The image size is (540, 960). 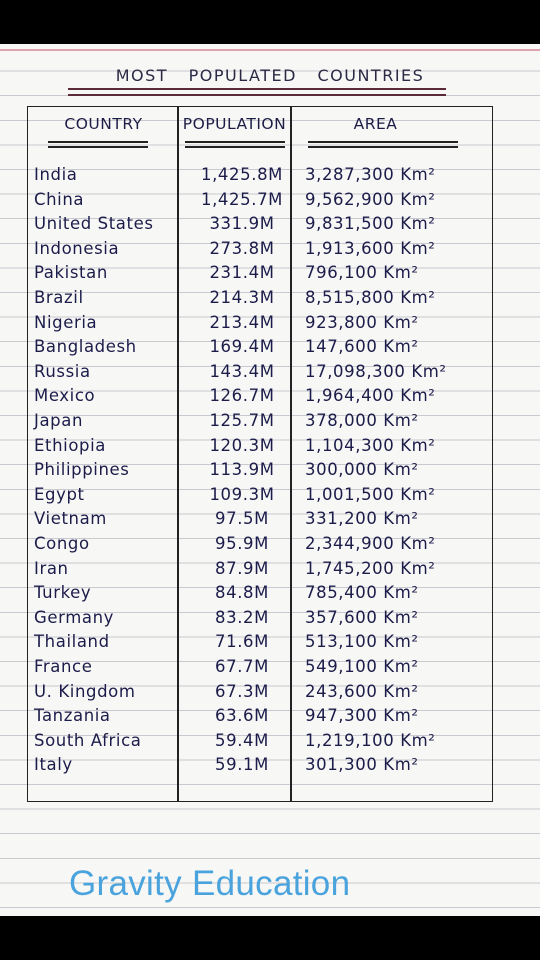 I want to click on population-cell: 231.4M, so click(x=242, y=273).